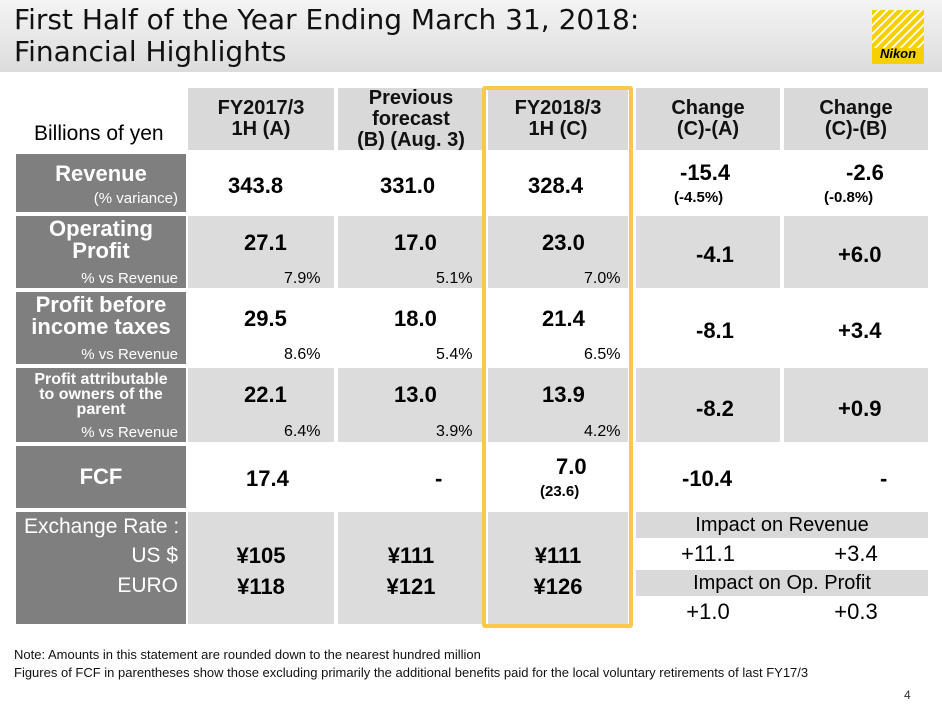  Describe the element at coordinates (860, 254) in the screenshot. I see `operating-profit-cb: +6.0` at that location.